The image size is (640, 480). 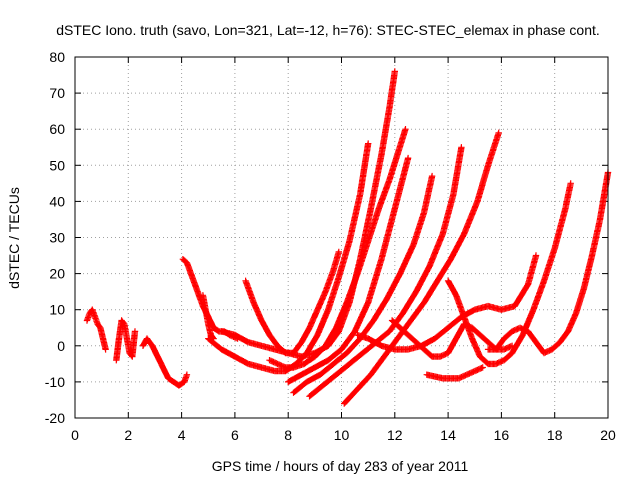 I want to click on x-tick-label: 0, so click(x=75, y=435).